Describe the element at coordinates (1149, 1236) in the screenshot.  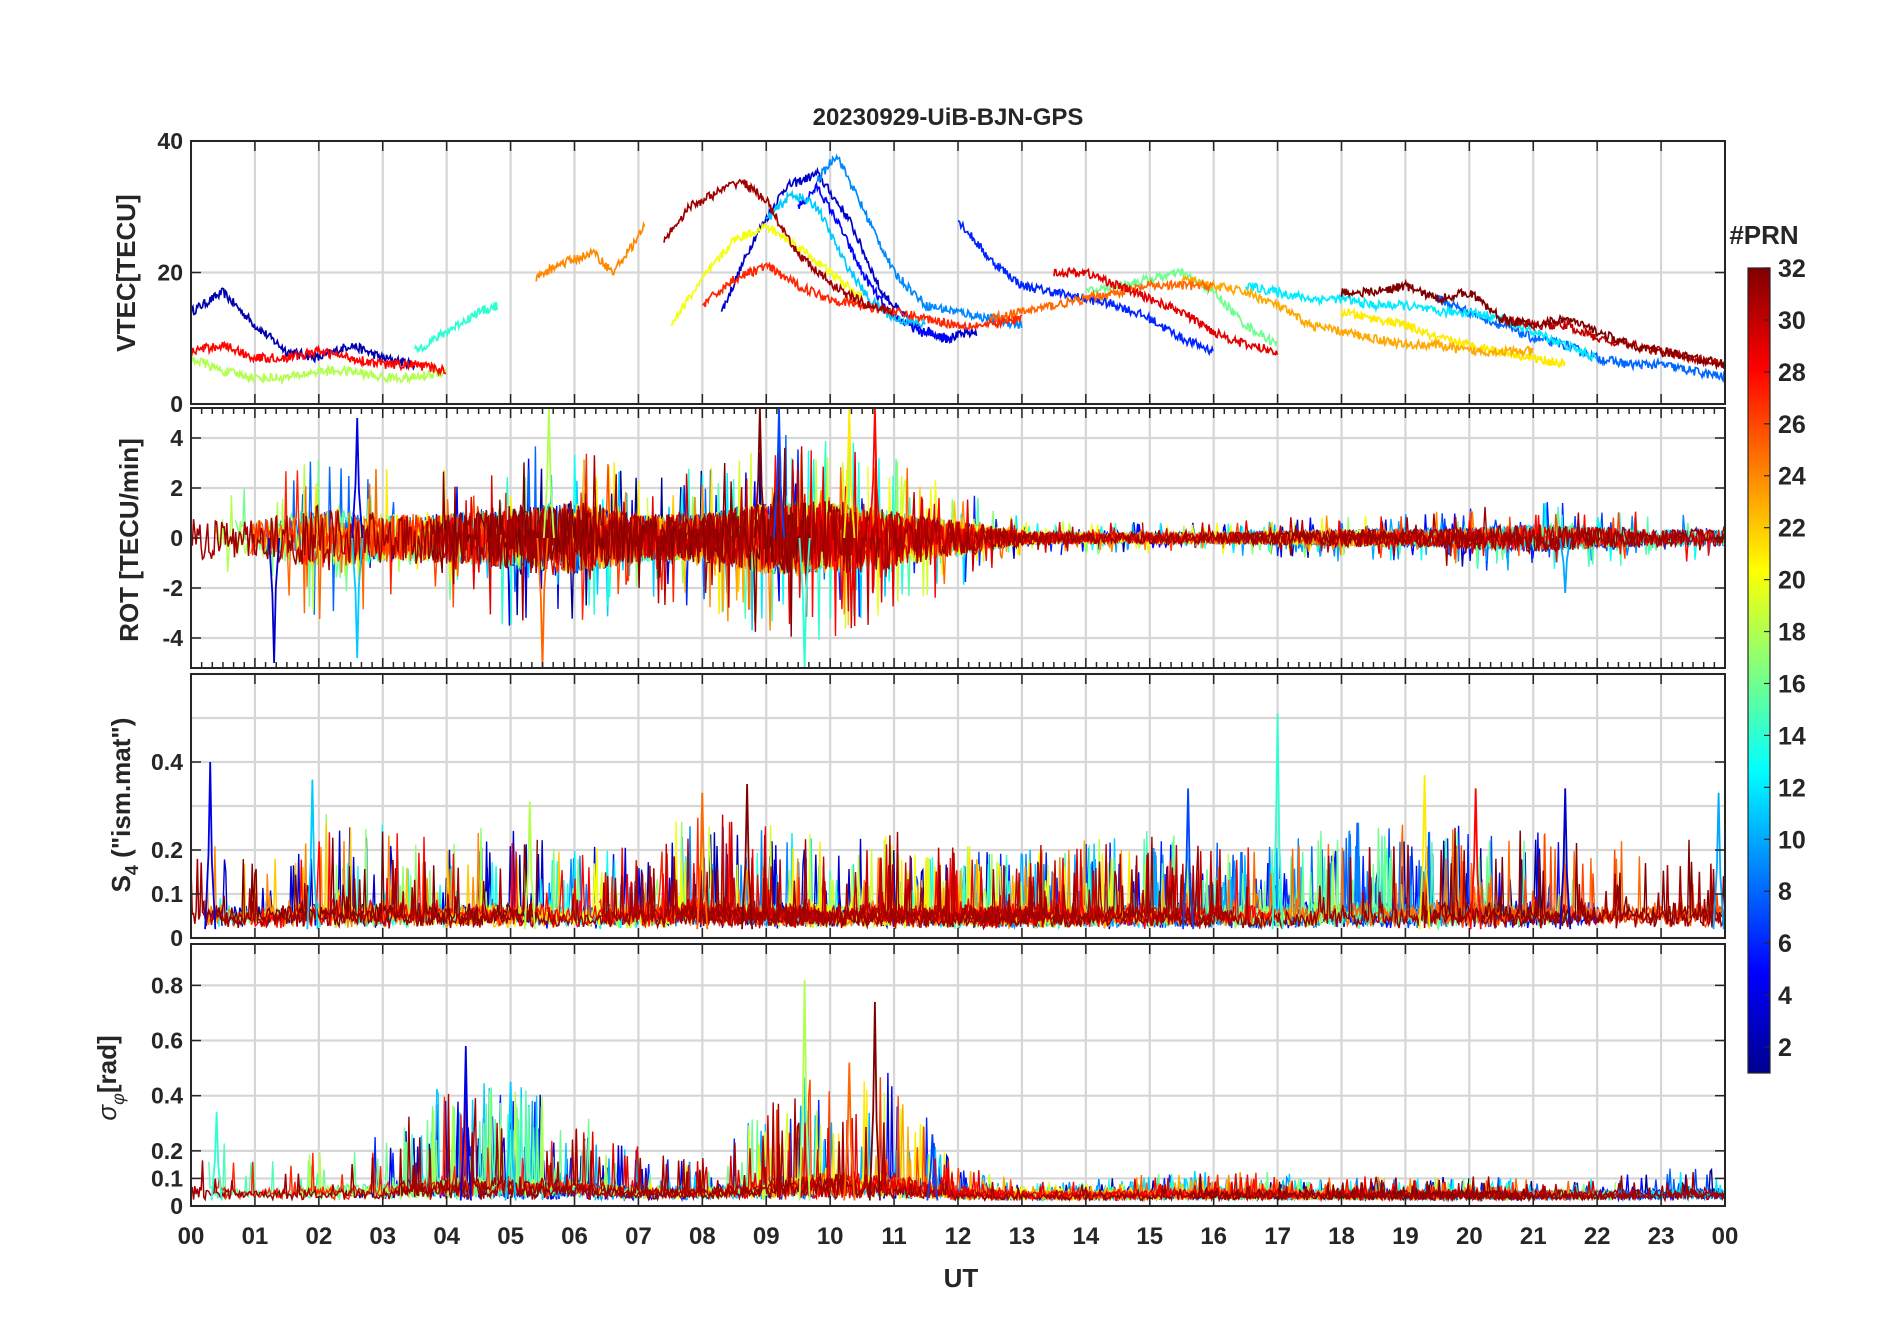
I see `x-tick-label: 15` at that location.